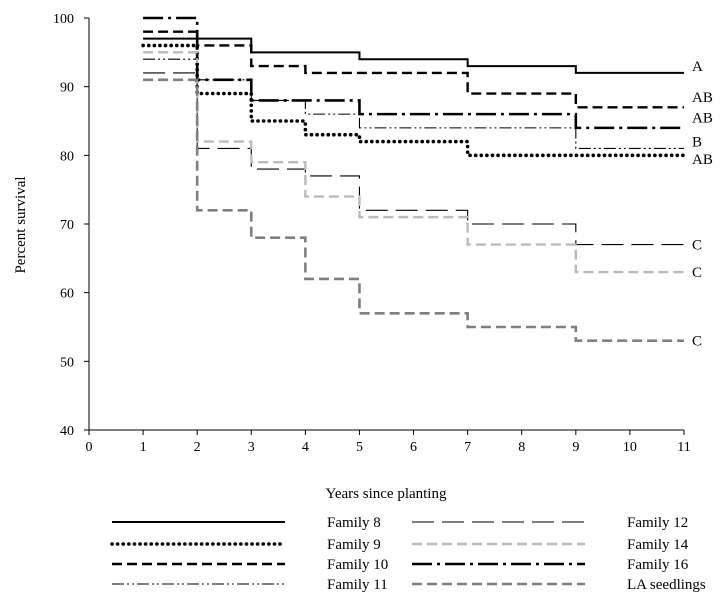 The height and width of the screenshot is (602, 724). What do you see at coordinates (354, 523) in the screenshot?
I see `legend-label: Family 8` at bounding box center [354, 523].